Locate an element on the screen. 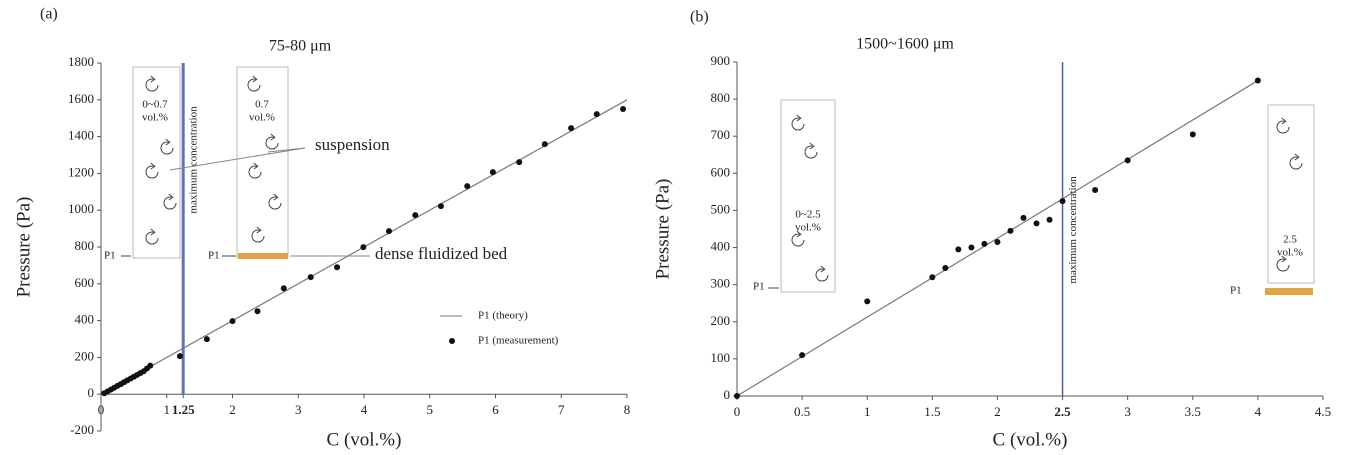  y-tick-label: 100 is located at coordinates (721, 357).